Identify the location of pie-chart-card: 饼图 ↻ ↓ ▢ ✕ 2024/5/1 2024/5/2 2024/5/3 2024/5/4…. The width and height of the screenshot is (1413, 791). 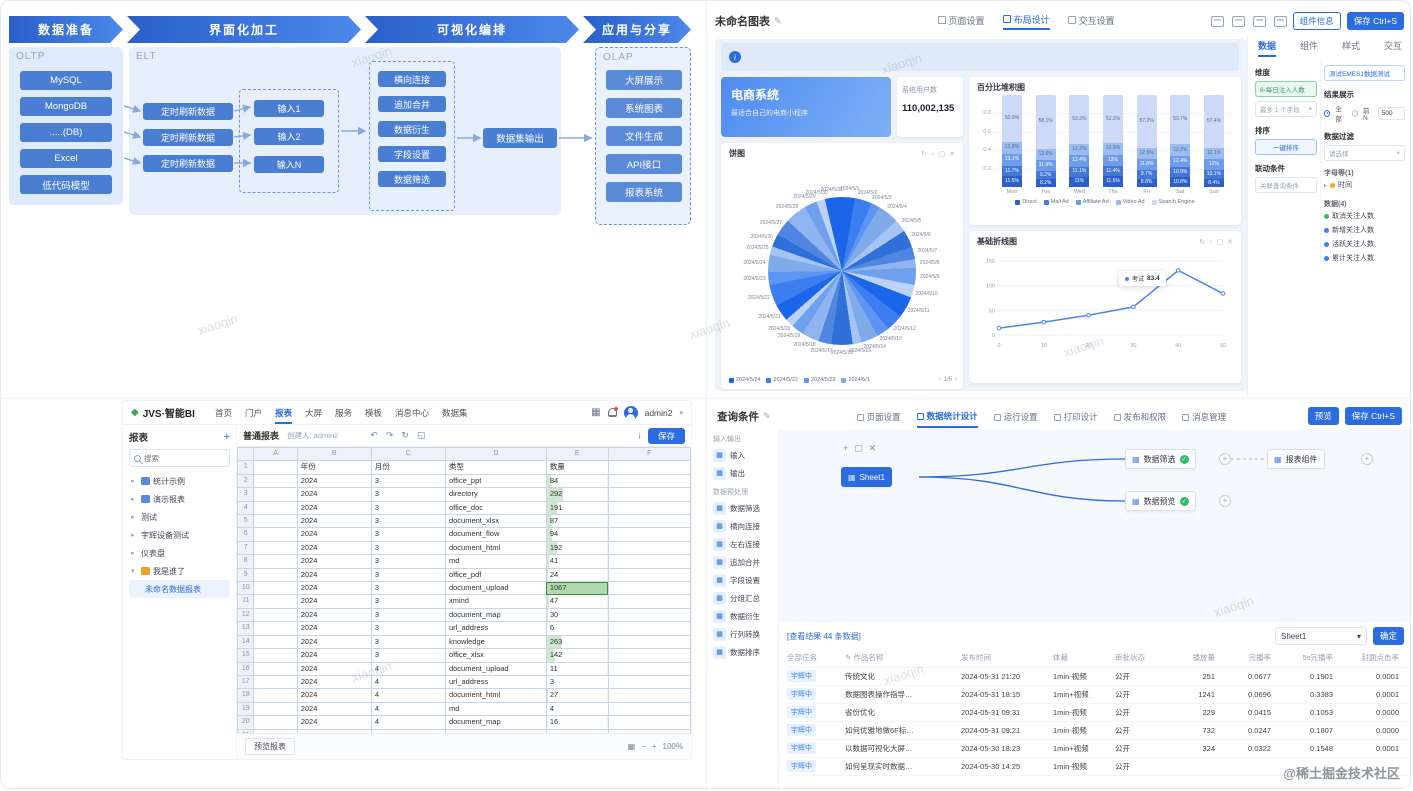
(842, 266).